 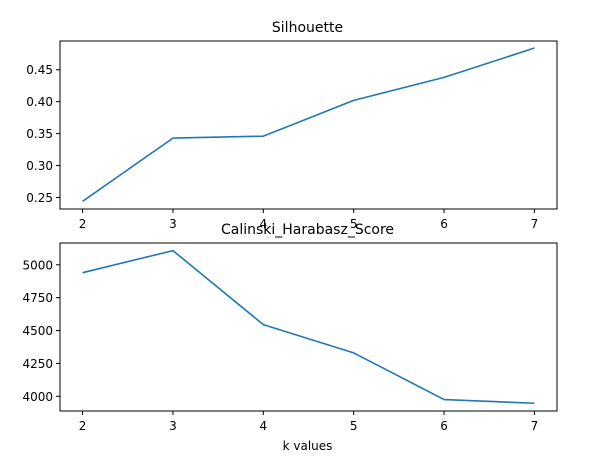 I want to click on calinski-x-tick-label: 3, so click(x=173, y=426).